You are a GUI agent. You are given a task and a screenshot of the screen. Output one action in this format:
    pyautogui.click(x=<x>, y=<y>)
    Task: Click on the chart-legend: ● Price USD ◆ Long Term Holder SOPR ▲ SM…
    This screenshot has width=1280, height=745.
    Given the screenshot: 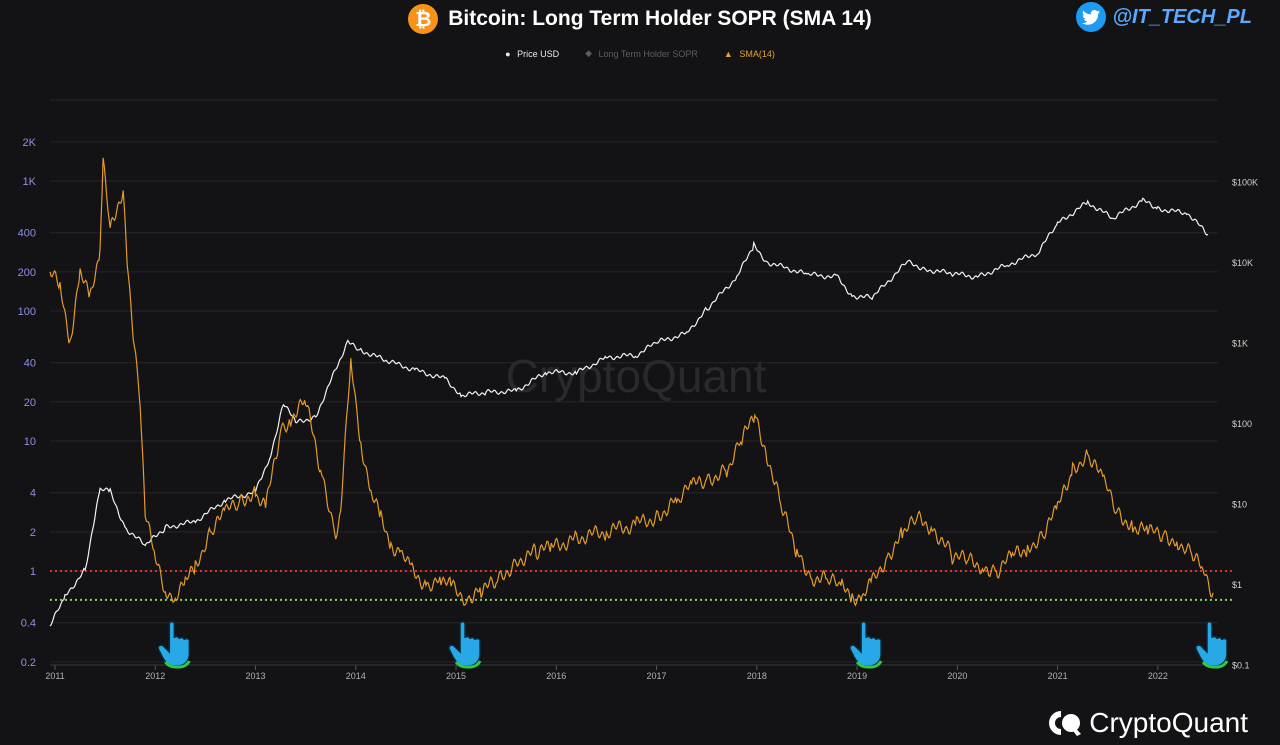 What is the action you would take?
    pyautogui.click(x=640, y=53)
    